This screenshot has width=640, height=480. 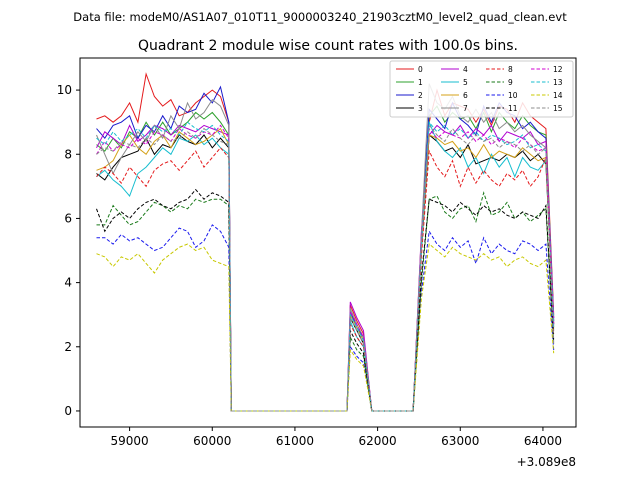 What do you see at coordinates (420, 82) in the screenshot?
I see `legend-label: 1` at bounding box center [420, 82].